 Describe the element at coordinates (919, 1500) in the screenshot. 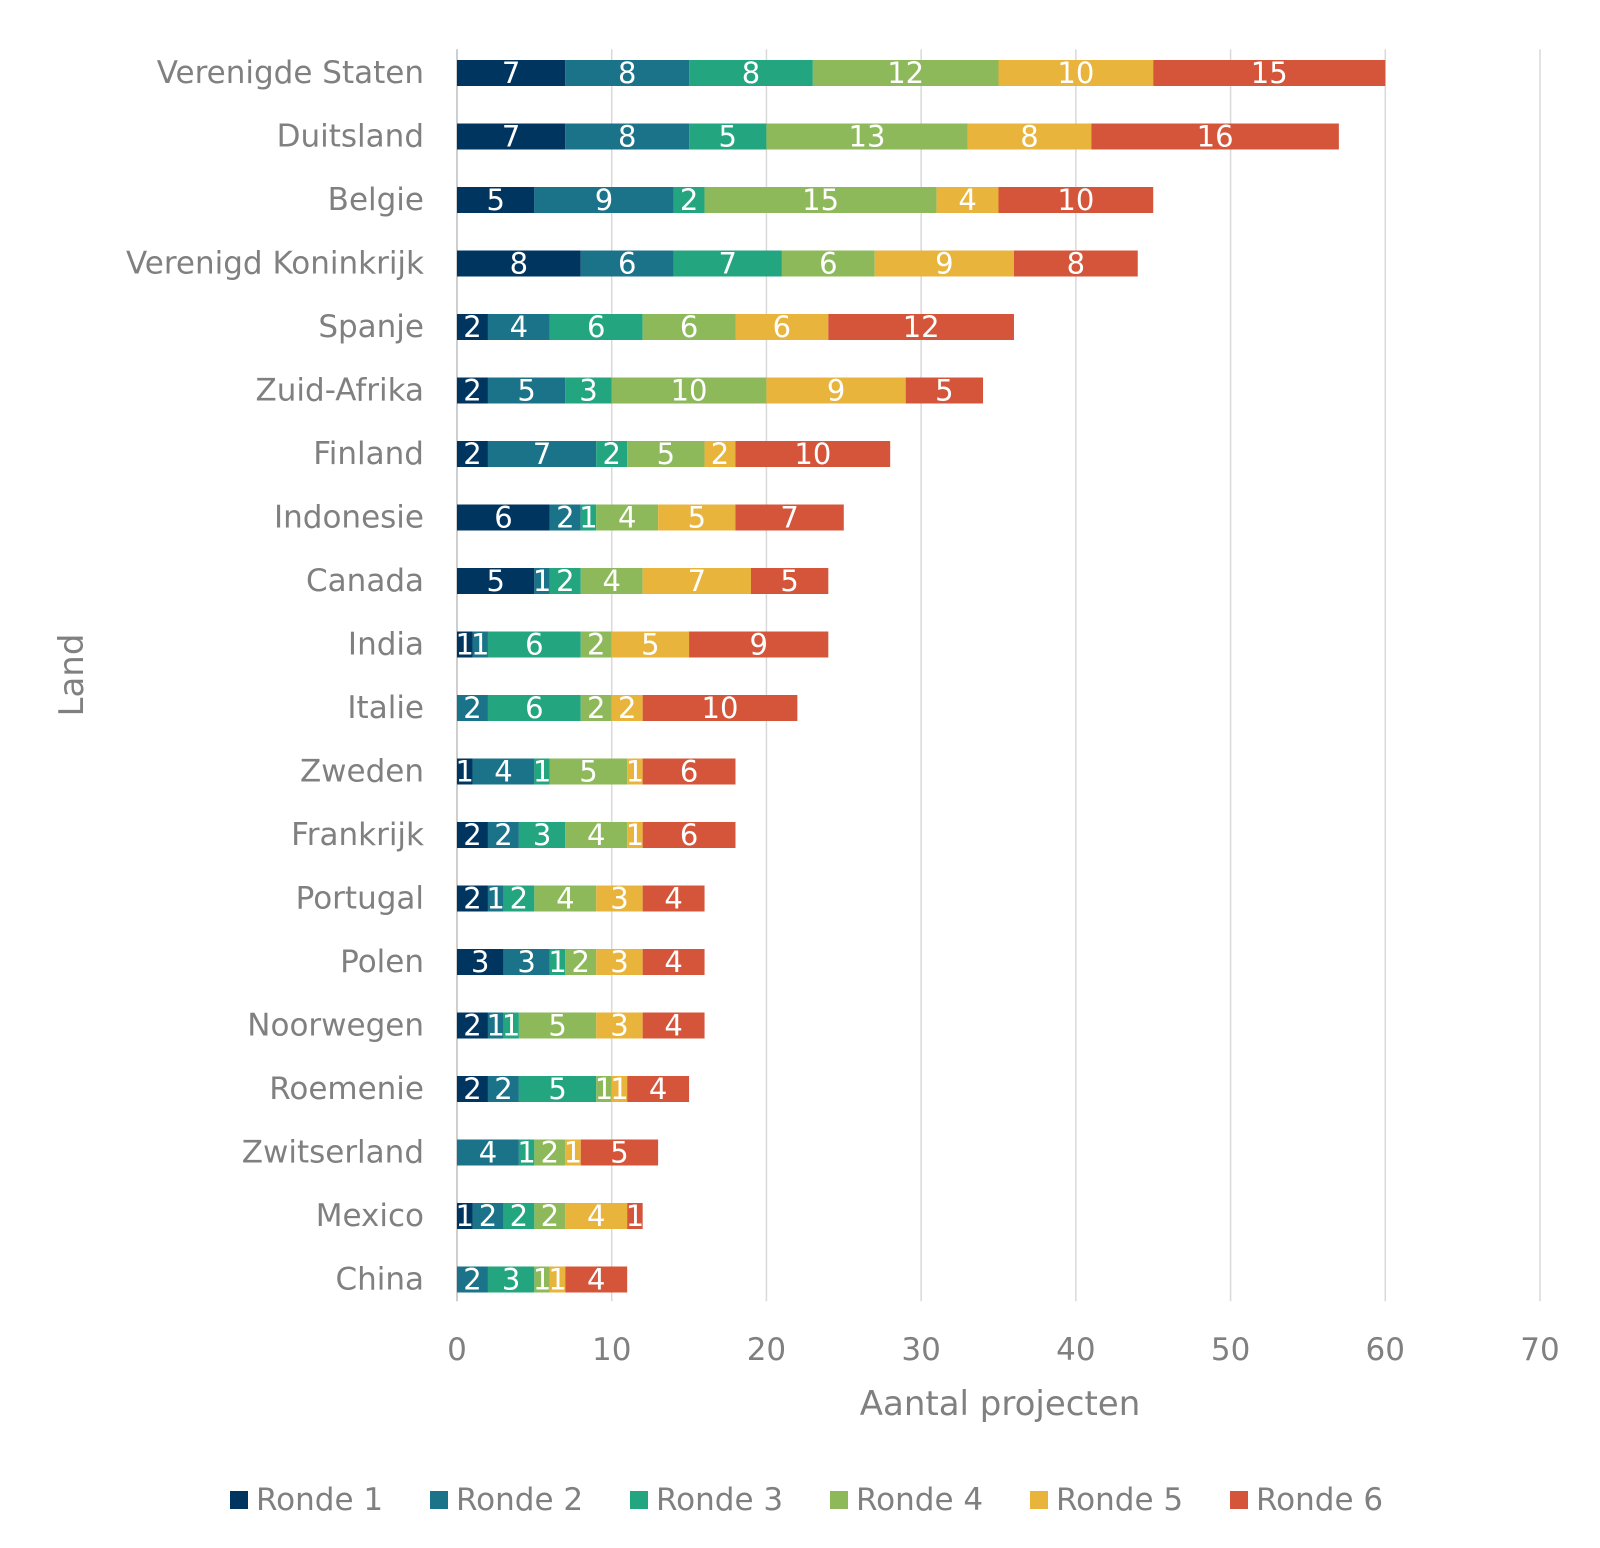

I see `legend-label-ronde-4: Ronde 4` at that location.